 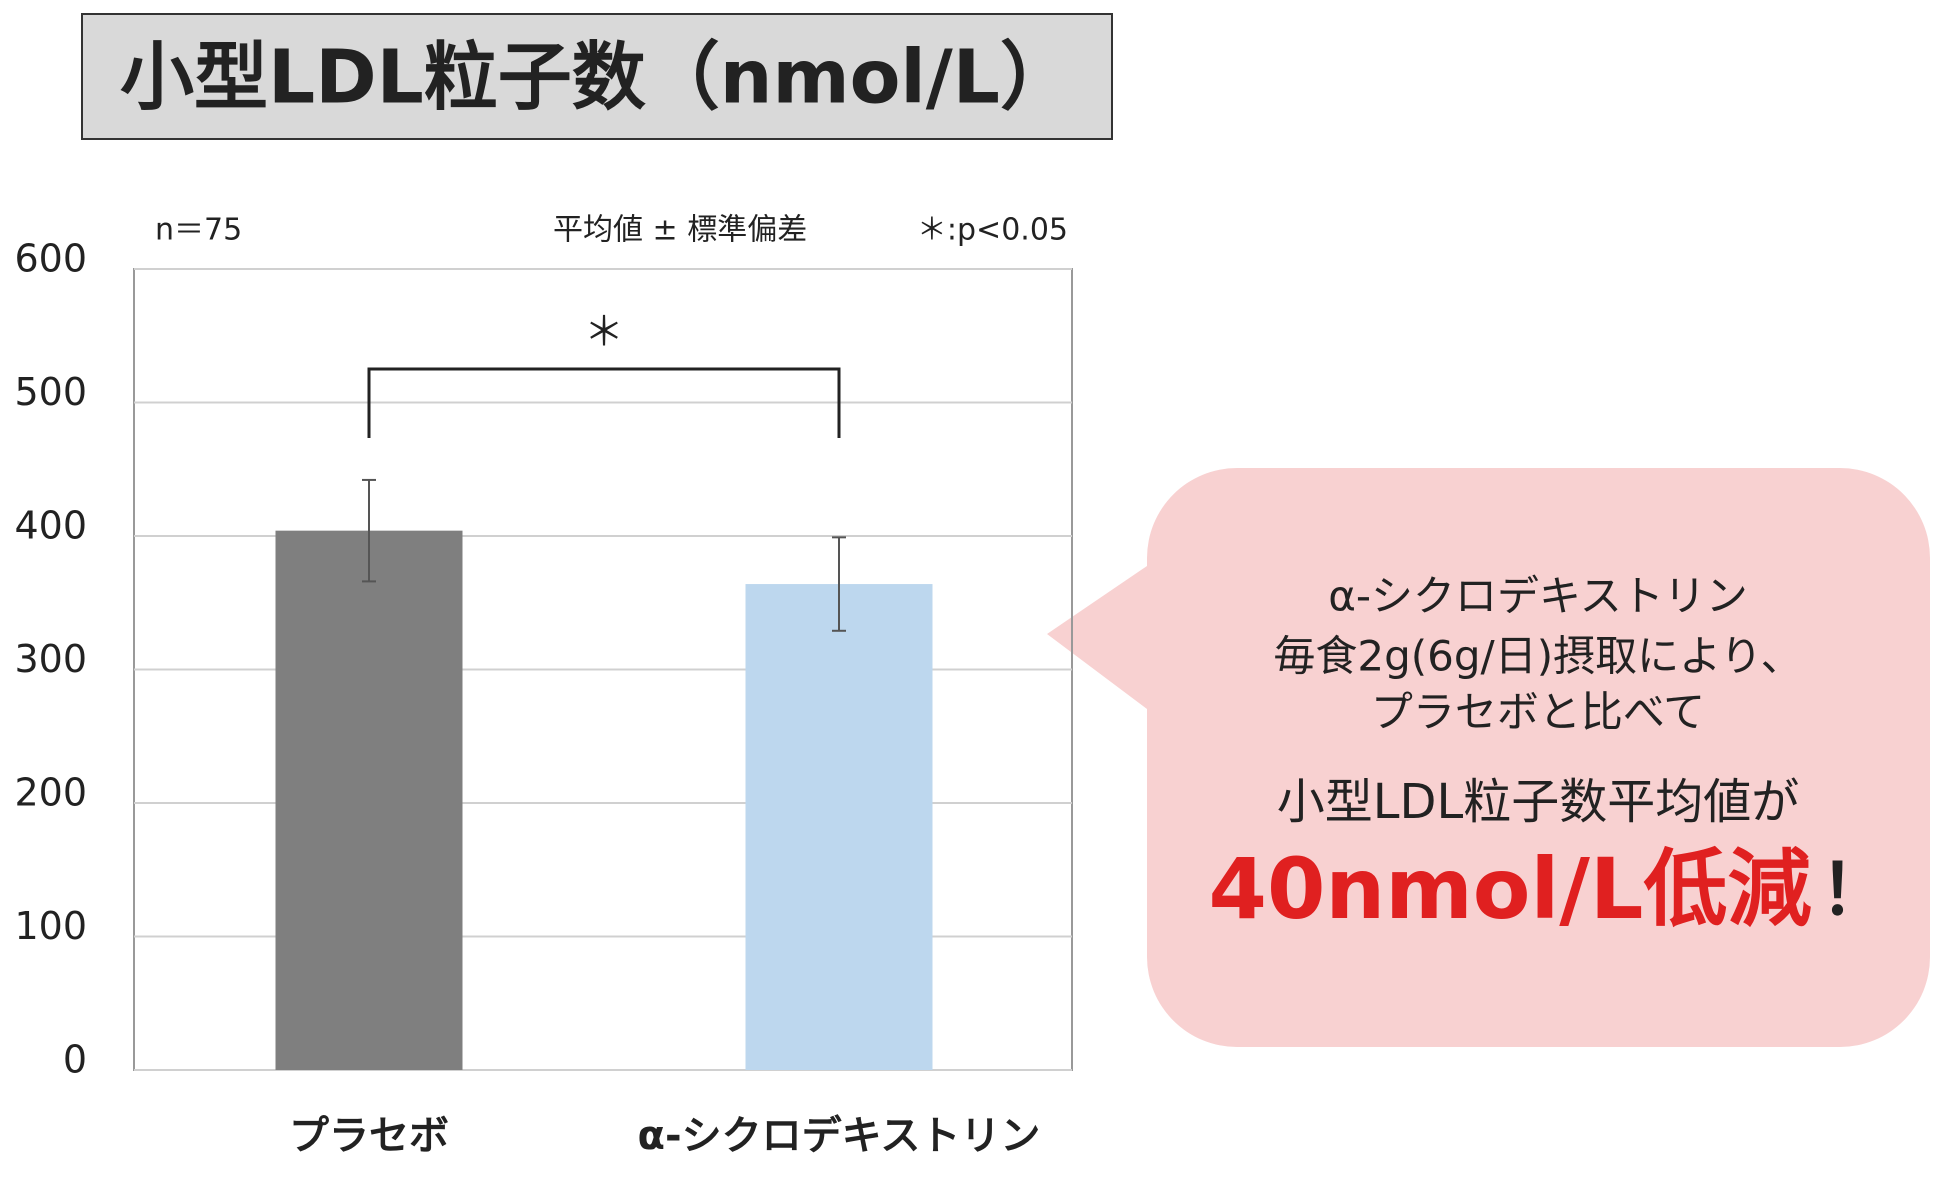 I want to click on x-tick-label: プラセボ, so click(x=369, y=1136).